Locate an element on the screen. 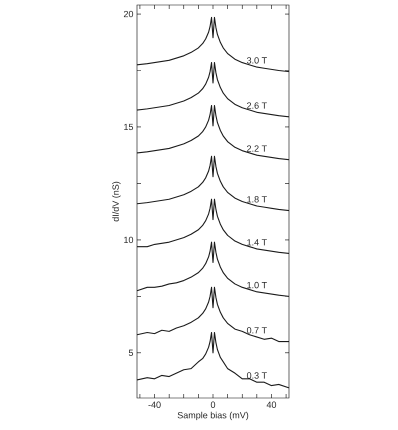 Image resolution: width=398 pixels, height=430 pixels. series-label: 1.4 T is located at coordinates (257, 242).